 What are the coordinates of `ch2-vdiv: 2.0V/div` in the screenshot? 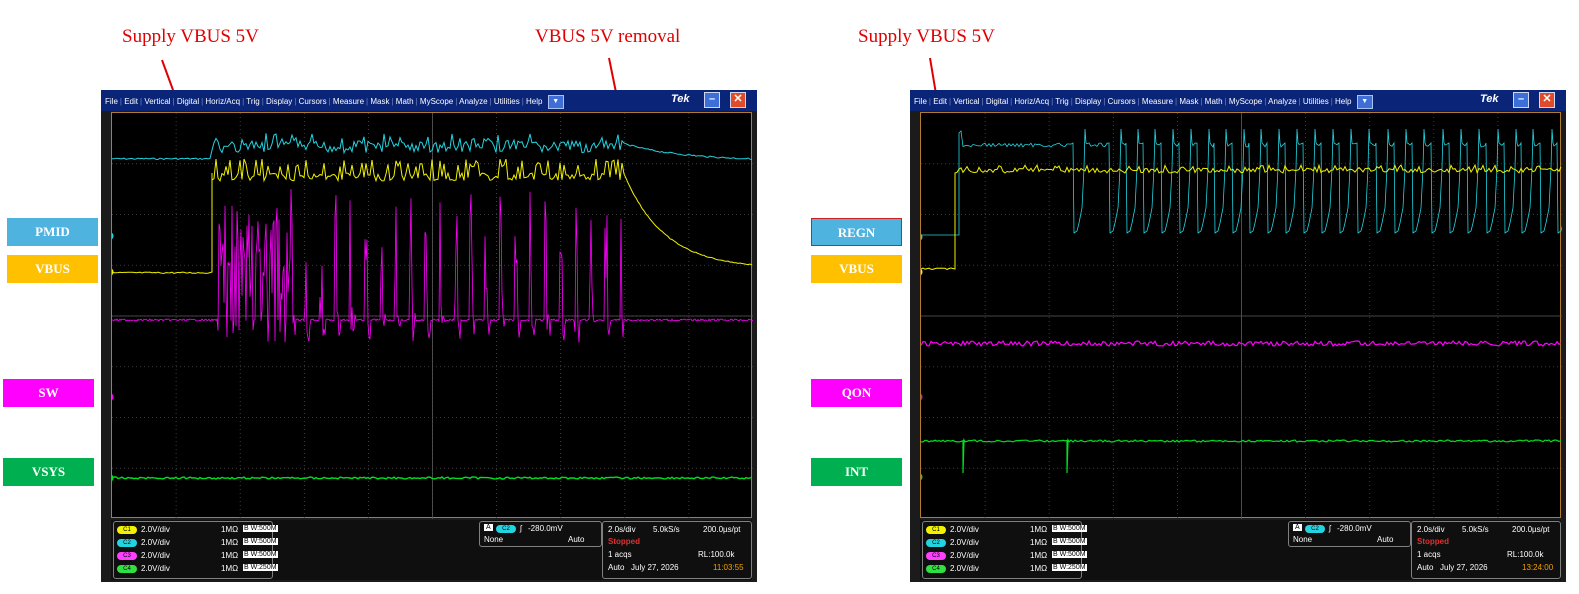 It's located at (964, 542).